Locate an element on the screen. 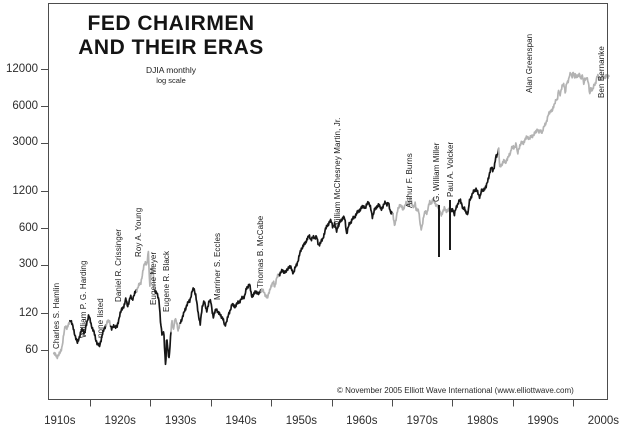 The height and width of the screenshot is (437, 620). x-axis-decade-label: 1940s is located at coordinates (241, 421).